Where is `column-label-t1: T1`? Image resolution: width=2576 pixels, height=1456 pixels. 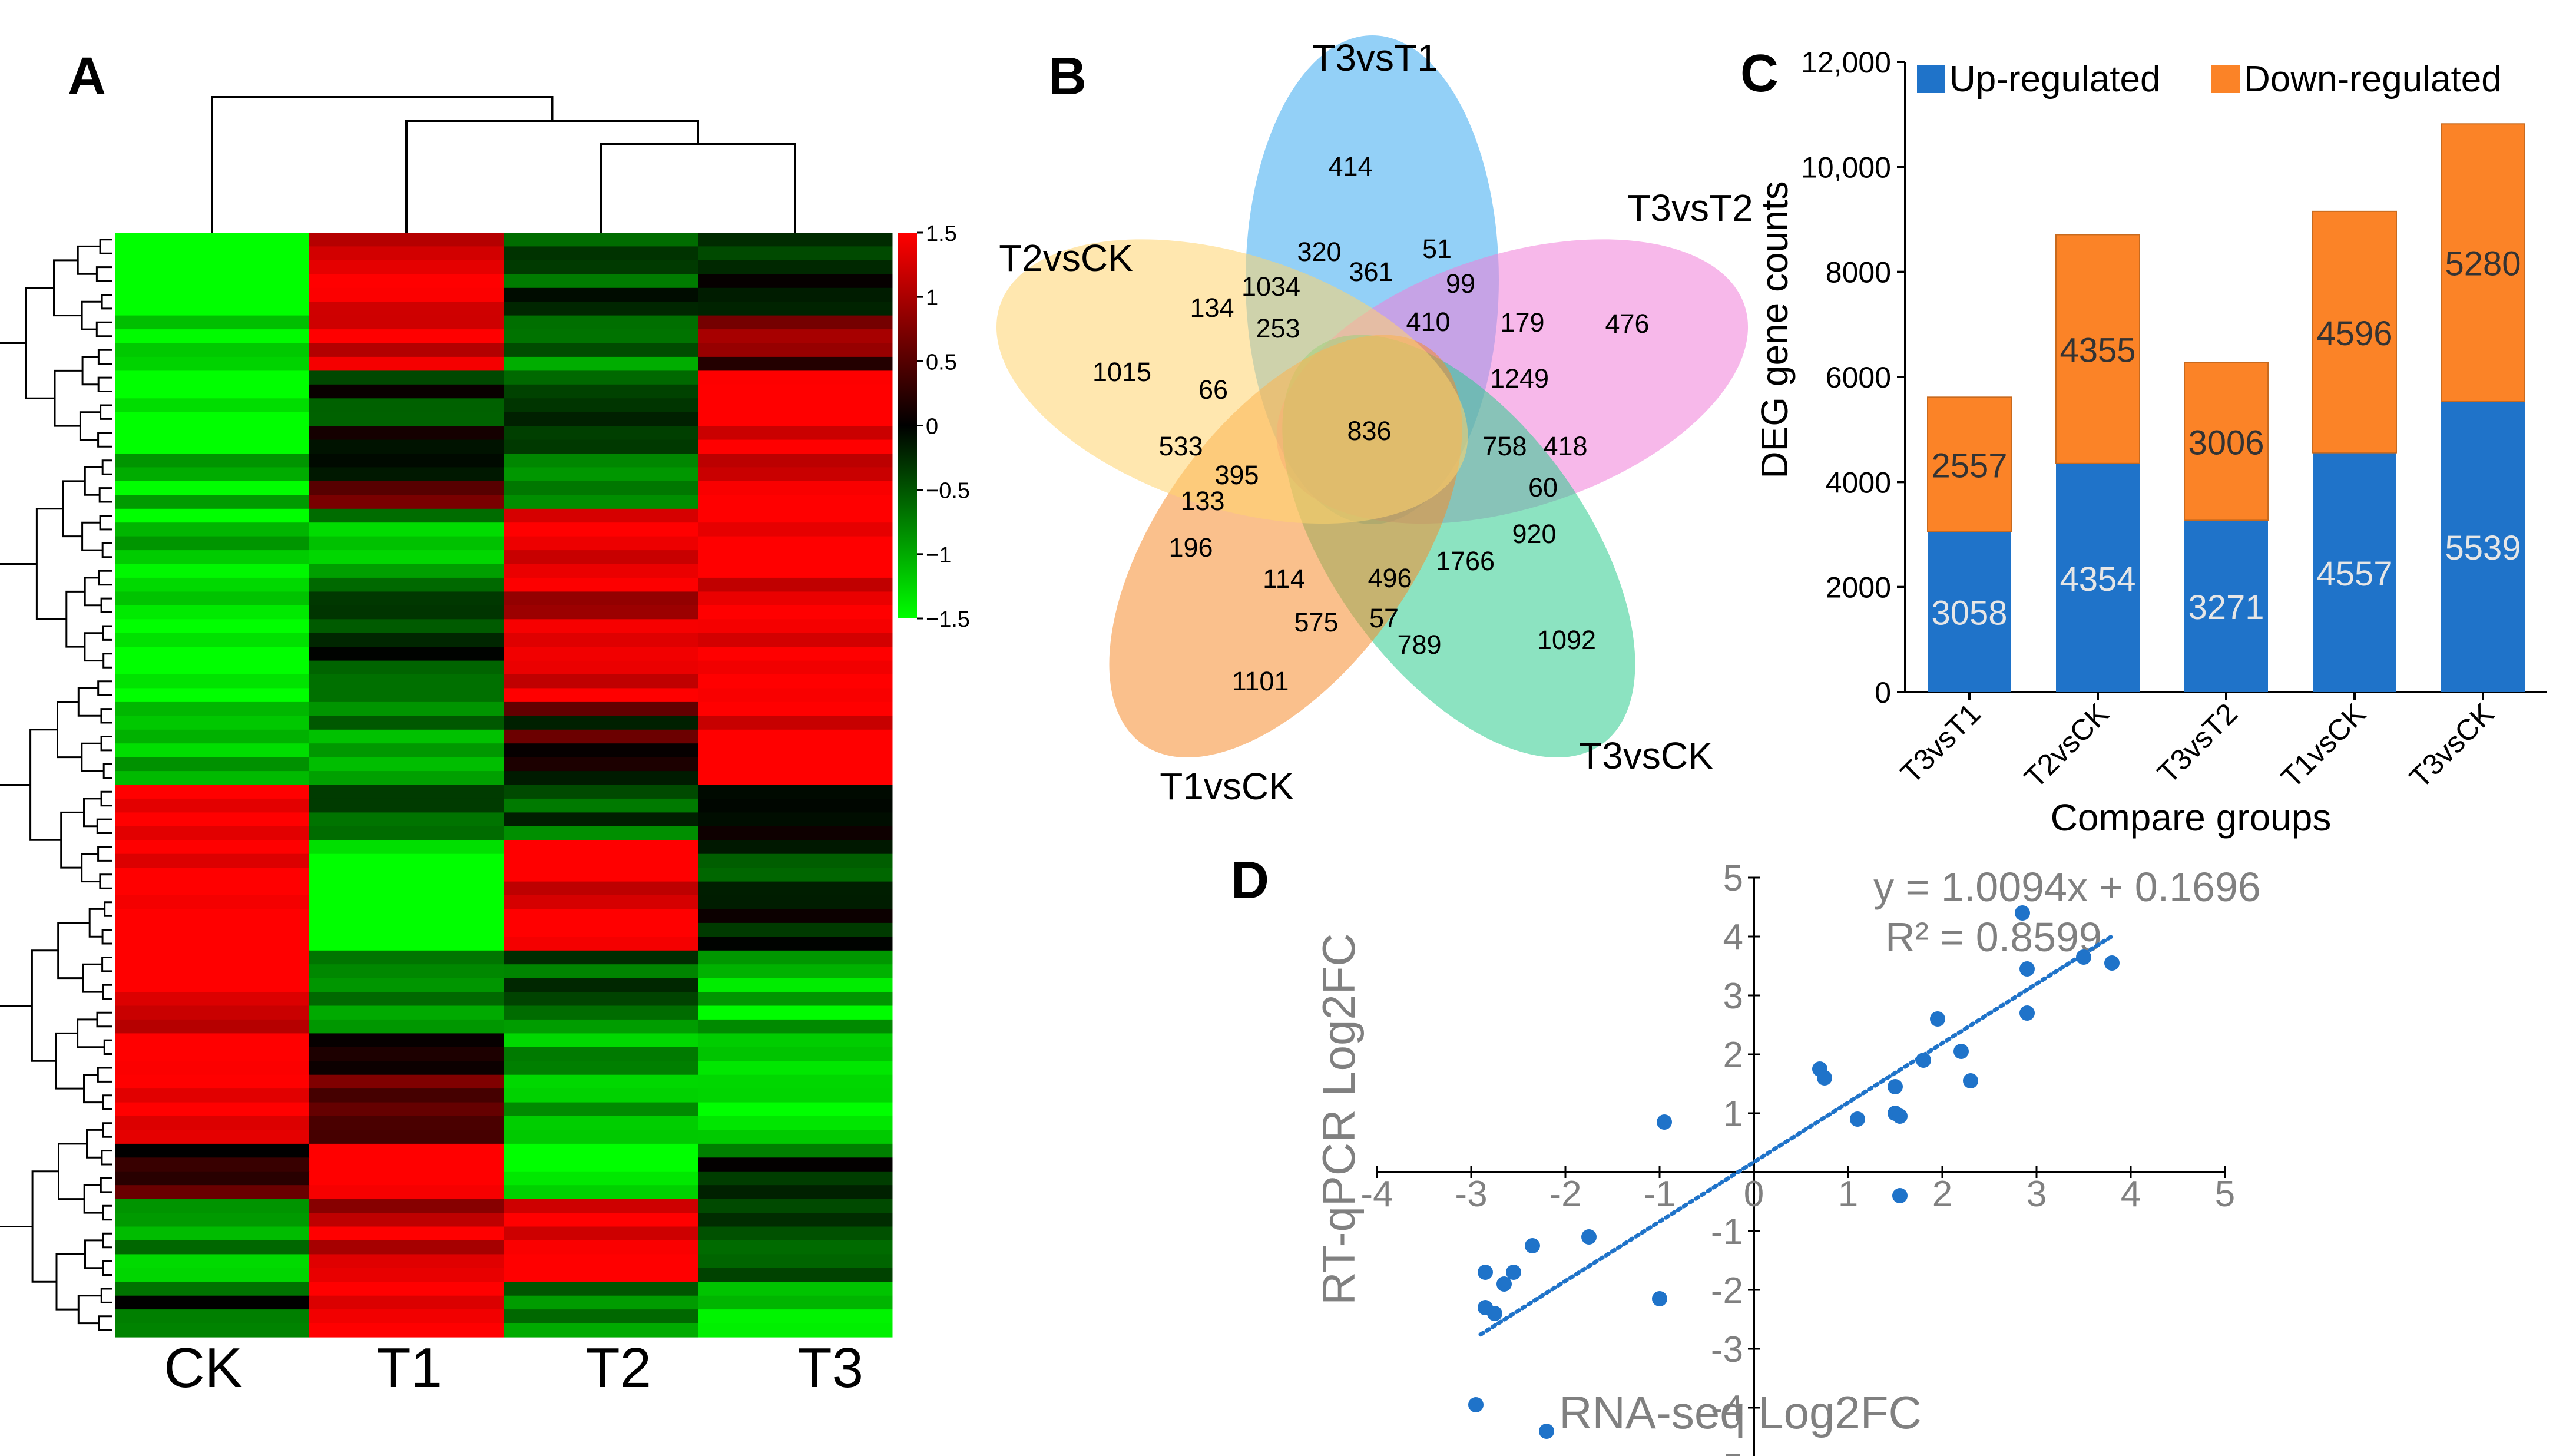 column-label-t1: T1 is located at coordinates (409, 1367).